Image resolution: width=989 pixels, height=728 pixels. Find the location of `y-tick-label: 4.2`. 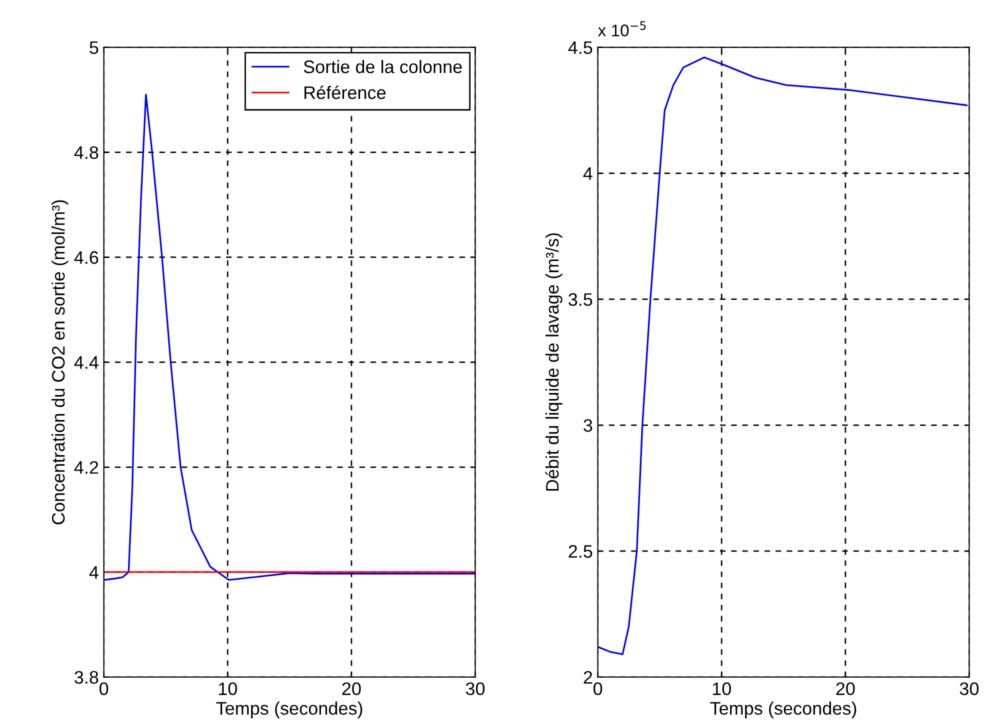

y-tick-label: 4.2 is located at coordinates (86, 467).